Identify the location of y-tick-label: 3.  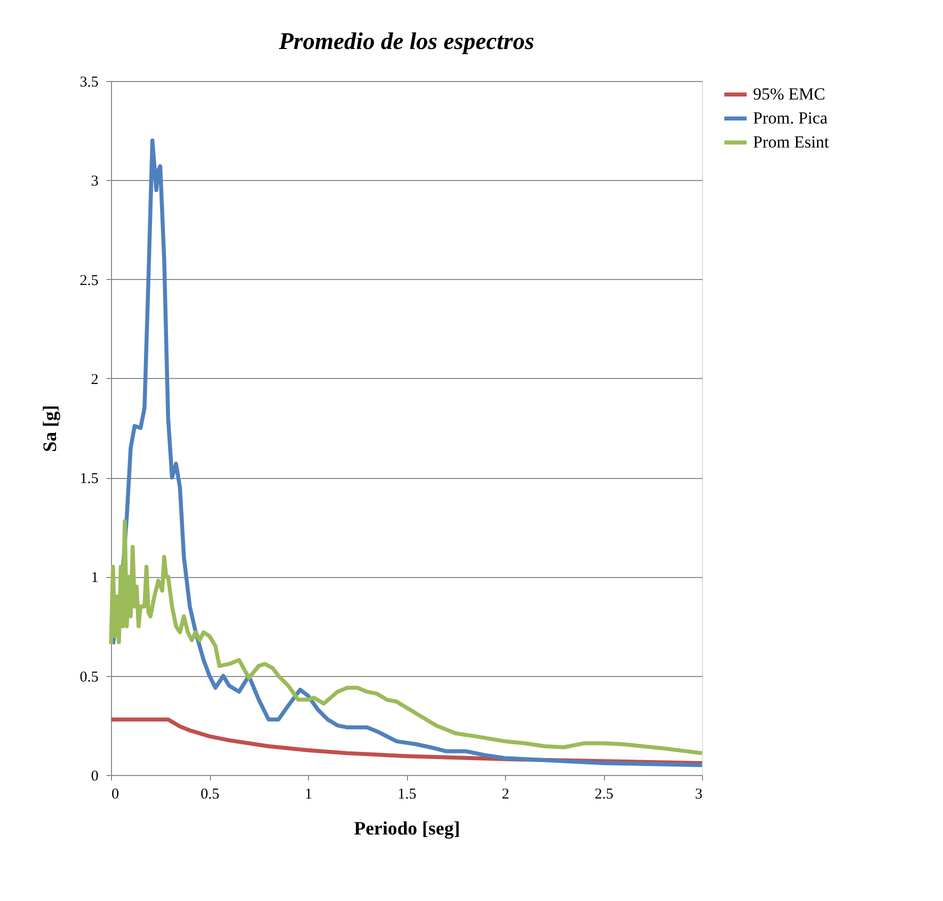
(94, 182).